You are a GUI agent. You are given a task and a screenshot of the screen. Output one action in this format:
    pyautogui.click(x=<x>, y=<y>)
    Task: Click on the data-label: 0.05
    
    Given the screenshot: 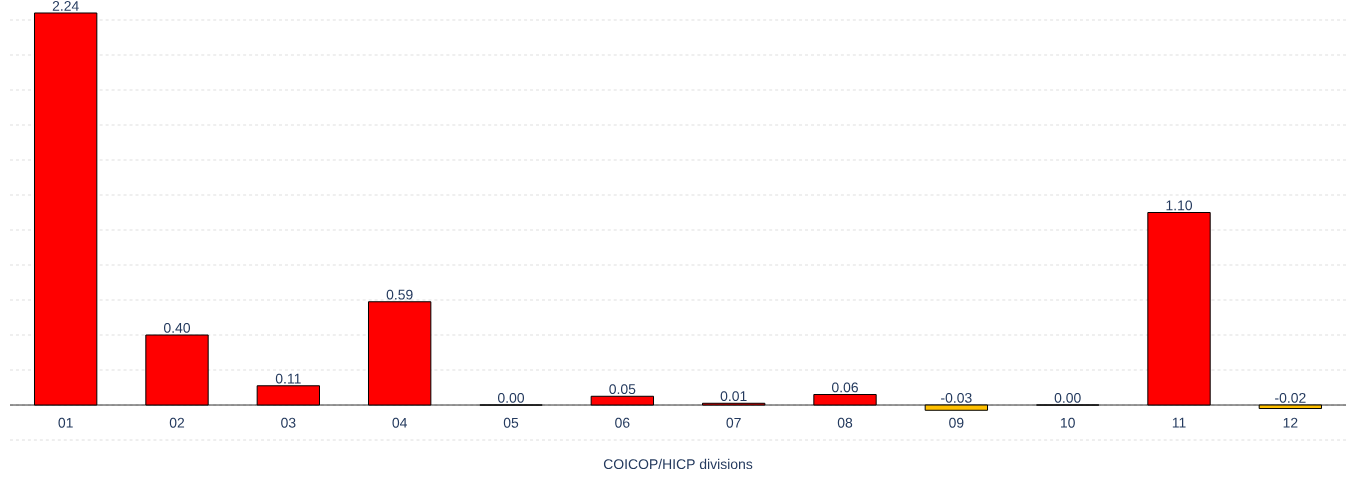 What is the action you would take?
    pyautogui.click(x=622, y=389)
    